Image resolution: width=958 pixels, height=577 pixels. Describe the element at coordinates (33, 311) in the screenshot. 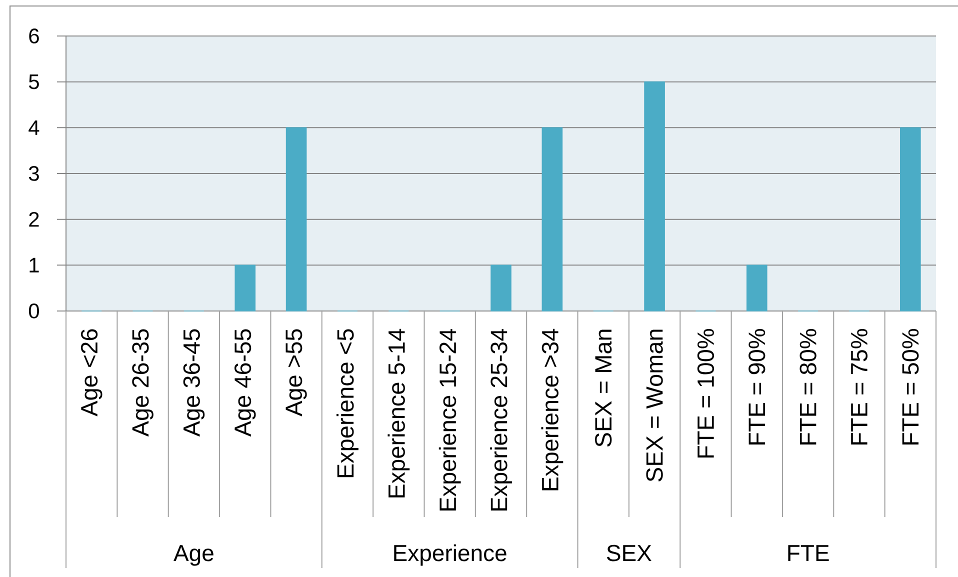

I see `y-tick-label: 0` at that location.